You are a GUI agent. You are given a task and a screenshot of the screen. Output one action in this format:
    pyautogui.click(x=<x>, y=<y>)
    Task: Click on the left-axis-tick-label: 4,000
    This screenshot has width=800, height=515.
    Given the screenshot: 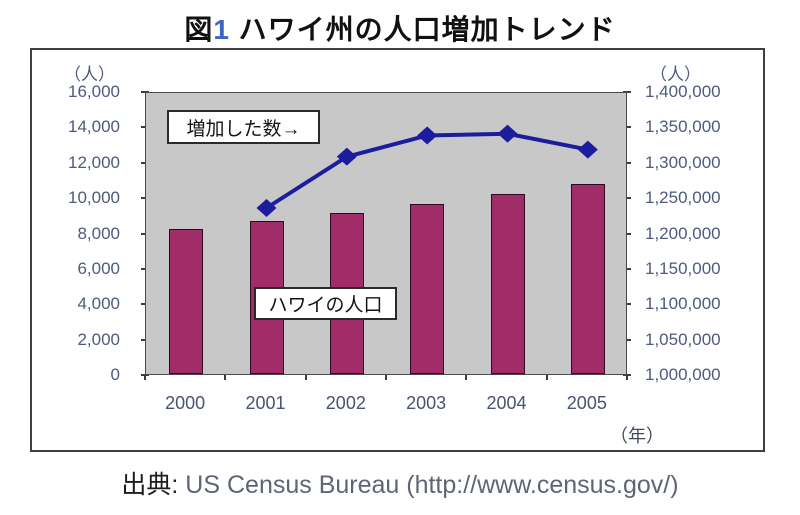 What is the action you would take?
    pyautogui.click(x=98, y=304)
    